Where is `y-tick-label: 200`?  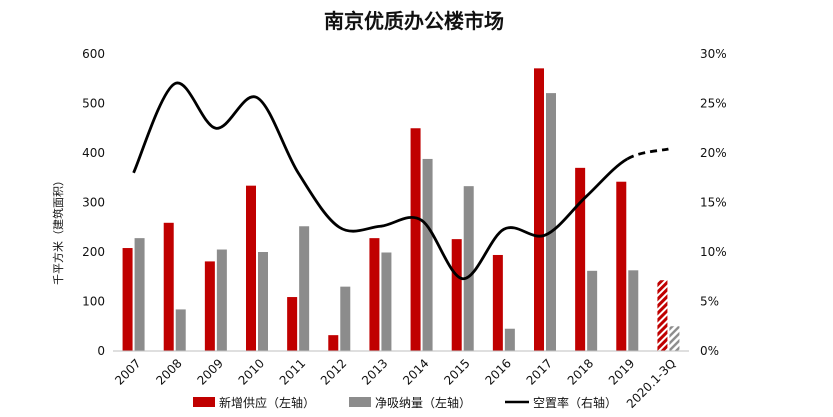 y-tick-label: 200 is located at coordinates (93, 252).